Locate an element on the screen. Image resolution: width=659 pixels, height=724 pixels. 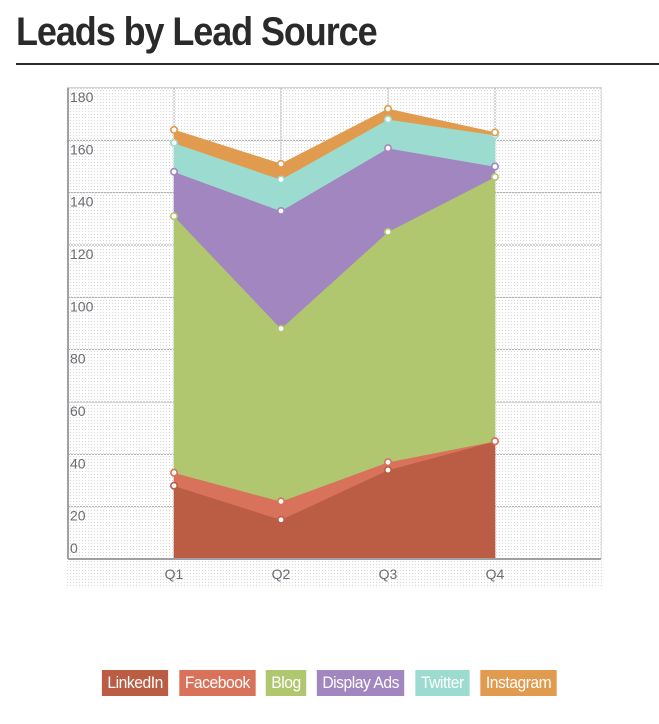
legend-item-linkedin: LinkedIn is located at coordinates (135, 683).